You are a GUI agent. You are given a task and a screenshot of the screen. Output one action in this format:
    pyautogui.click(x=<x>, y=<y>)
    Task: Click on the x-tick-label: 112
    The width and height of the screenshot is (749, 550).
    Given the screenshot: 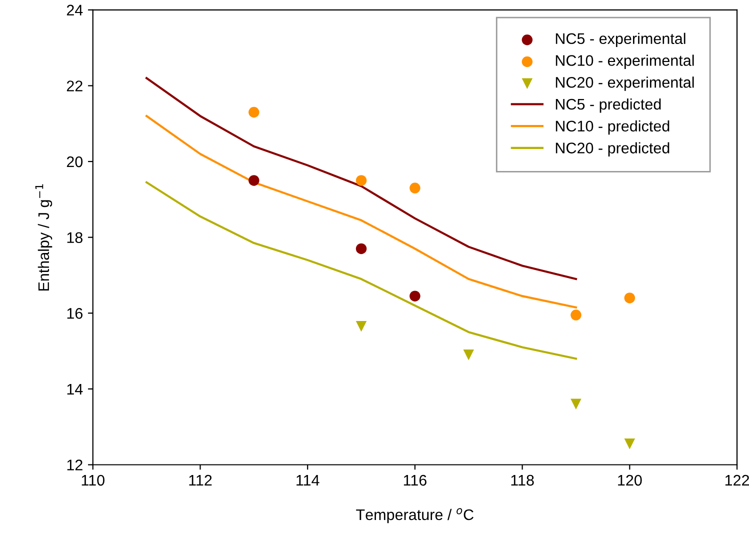 What is the action you would take?
    pyautogui.click(x=200, y=480)
    